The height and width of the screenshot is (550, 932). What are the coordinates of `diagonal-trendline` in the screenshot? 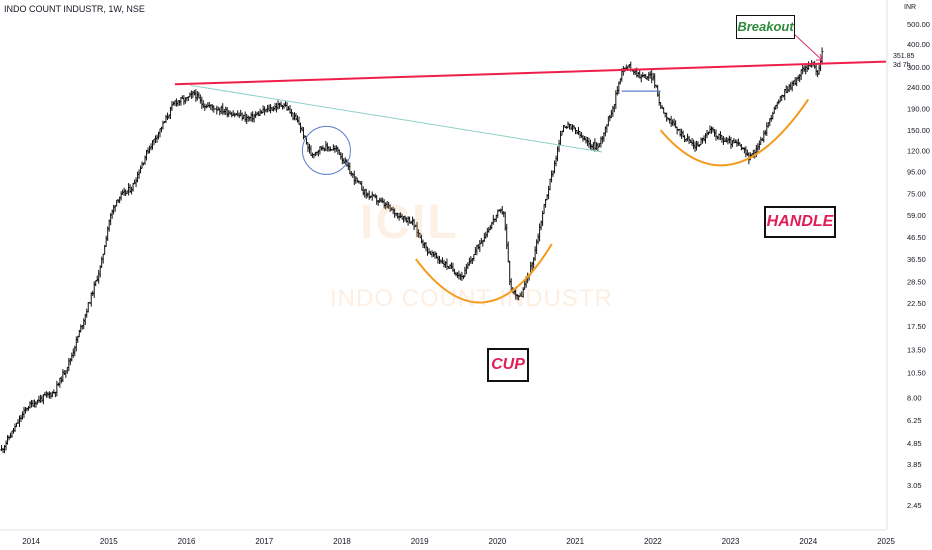 It's located at (396, 118).